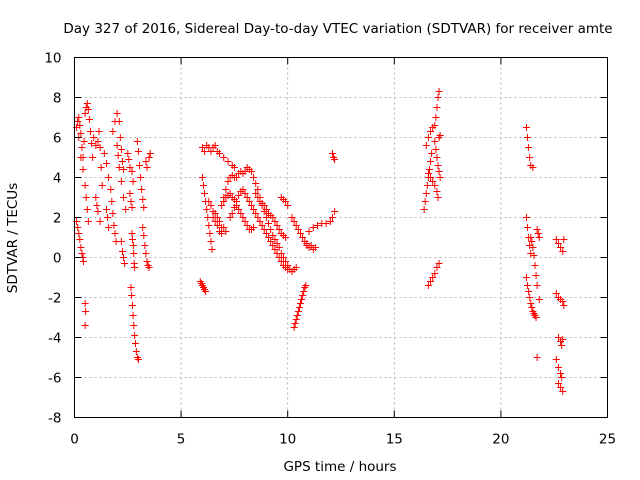  Describe the element at coordinates (54, 379) in the screenshot. I see `y-tick-label: -6` at that location.